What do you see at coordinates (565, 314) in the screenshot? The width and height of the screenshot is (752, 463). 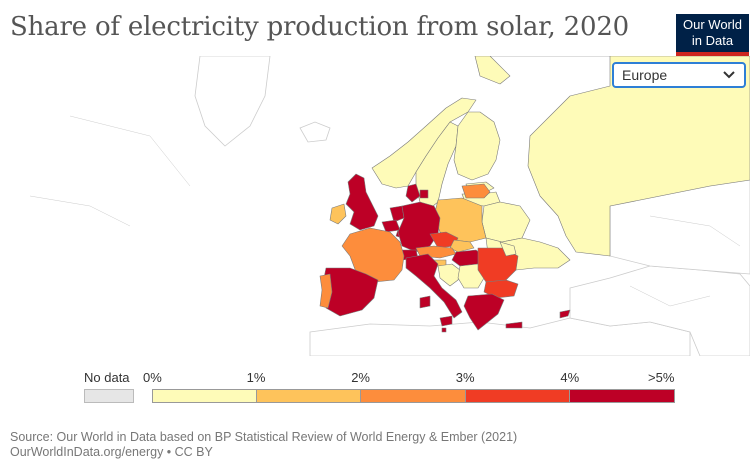 I see `country-cyprus: Cyprus` at bounding box center [565, 314].